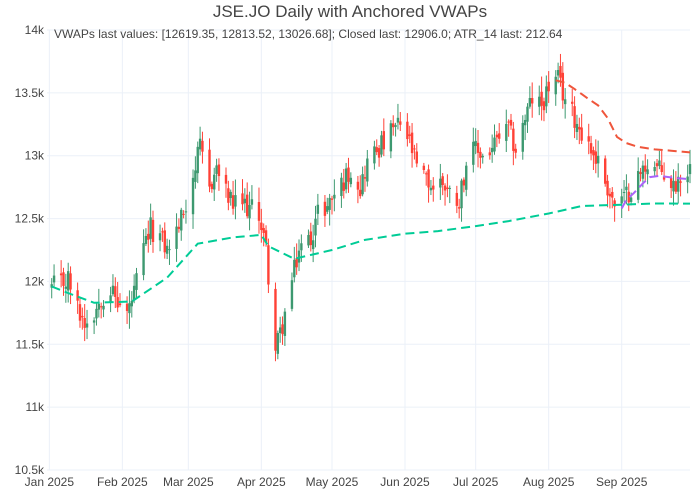 The image size is (700, 500). Describe the element at coordinates (332, 482) in the screenshot. I see `x-tick-label: May 2025` at that location.